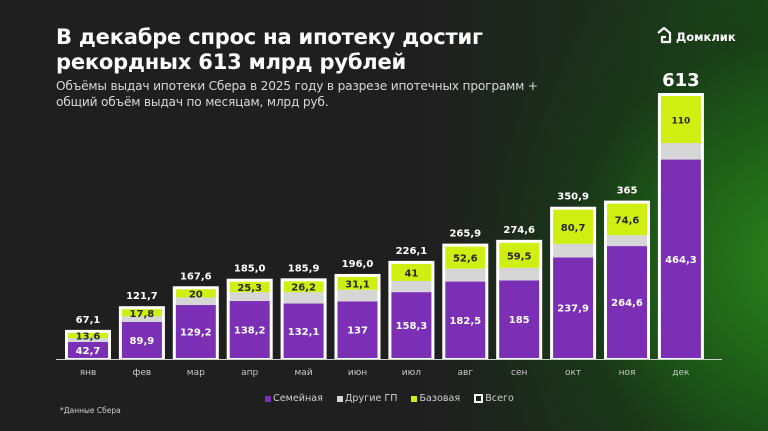 Image resolution: width=768 pixels, height=431 pixels. What do you see at coordinates (88, 373) in the screenshot?
I see `x-tick-label: янв` at bounding box center [88, 373].